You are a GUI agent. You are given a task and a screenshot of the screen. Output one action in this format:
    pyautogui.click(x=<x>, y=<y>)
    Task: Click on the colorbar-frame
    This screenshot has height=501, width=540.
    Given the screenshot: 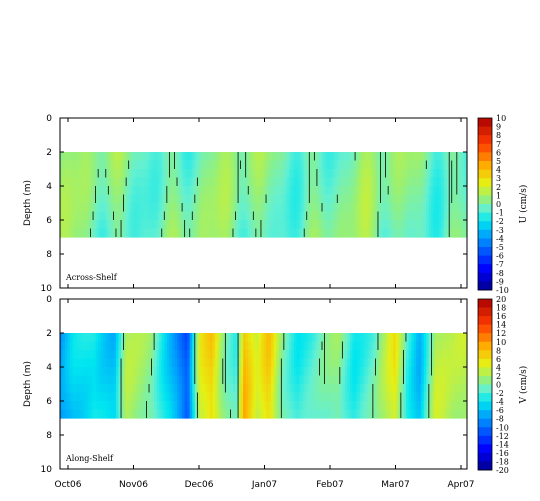 What is the action you would take?
    pyautogui.click(x=485, y=204)
    